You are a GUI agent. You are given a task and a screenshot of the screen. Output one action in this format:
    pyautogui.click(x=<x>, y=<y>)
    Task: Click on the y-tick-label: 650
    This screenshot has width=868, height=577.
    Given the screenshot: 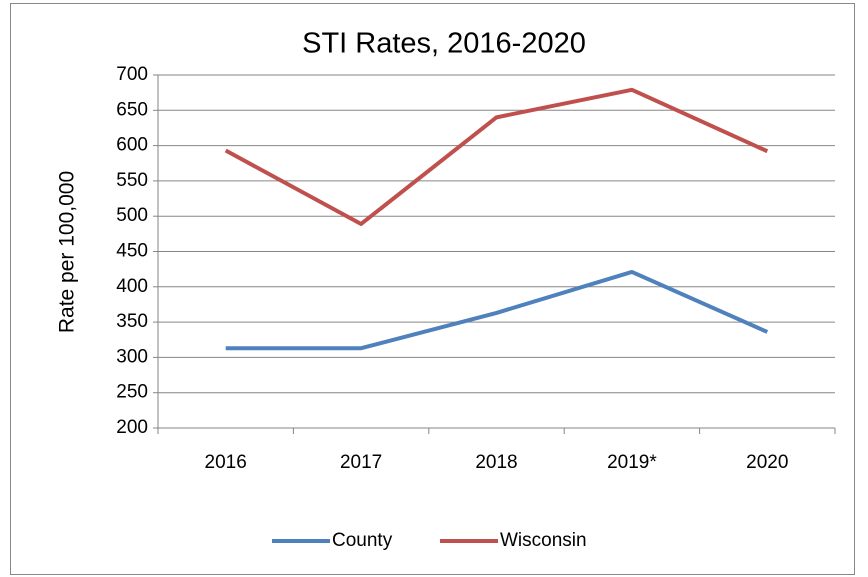 What is the action you would take?
    pyautogui.click(x=132, y=109)
    